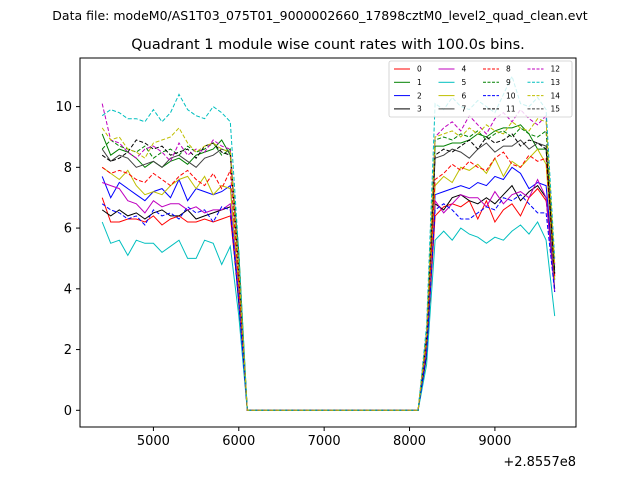  I want to click on legend-label-7: 7, so click(464, 109).